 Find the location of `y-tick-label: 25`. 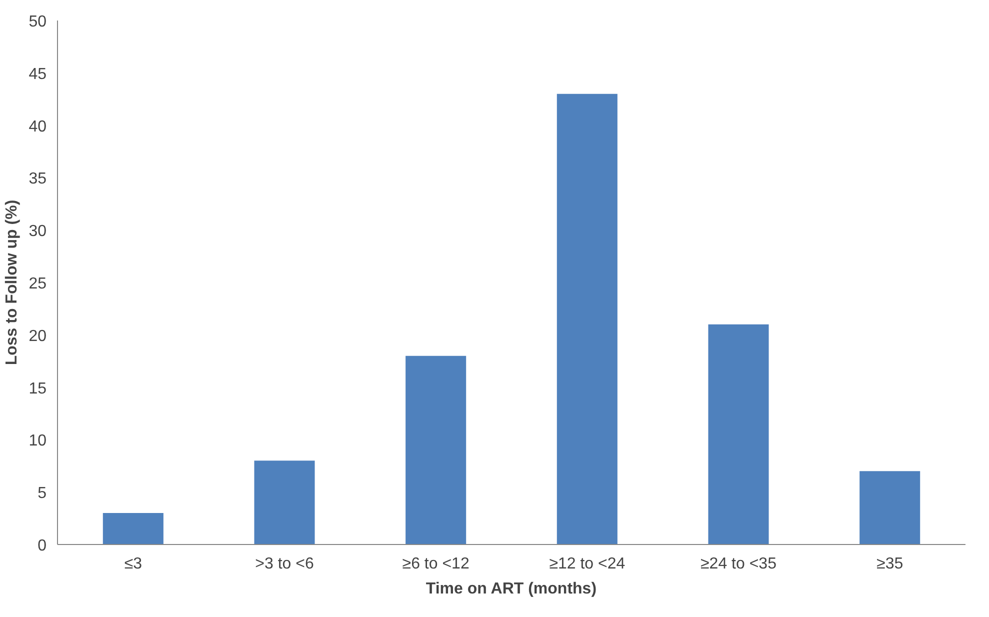

y-tick-label: 25 is located at coordinates (37, 284).